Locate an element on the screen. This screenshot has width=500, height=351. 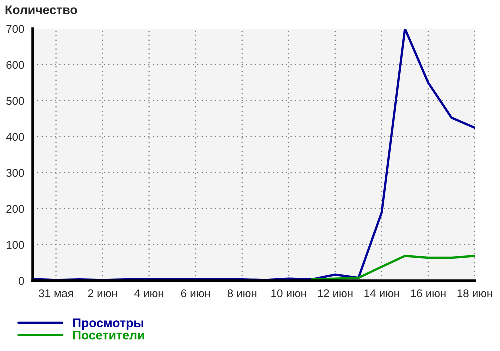
chart-title: Количество is located at coordinates (42, 10).